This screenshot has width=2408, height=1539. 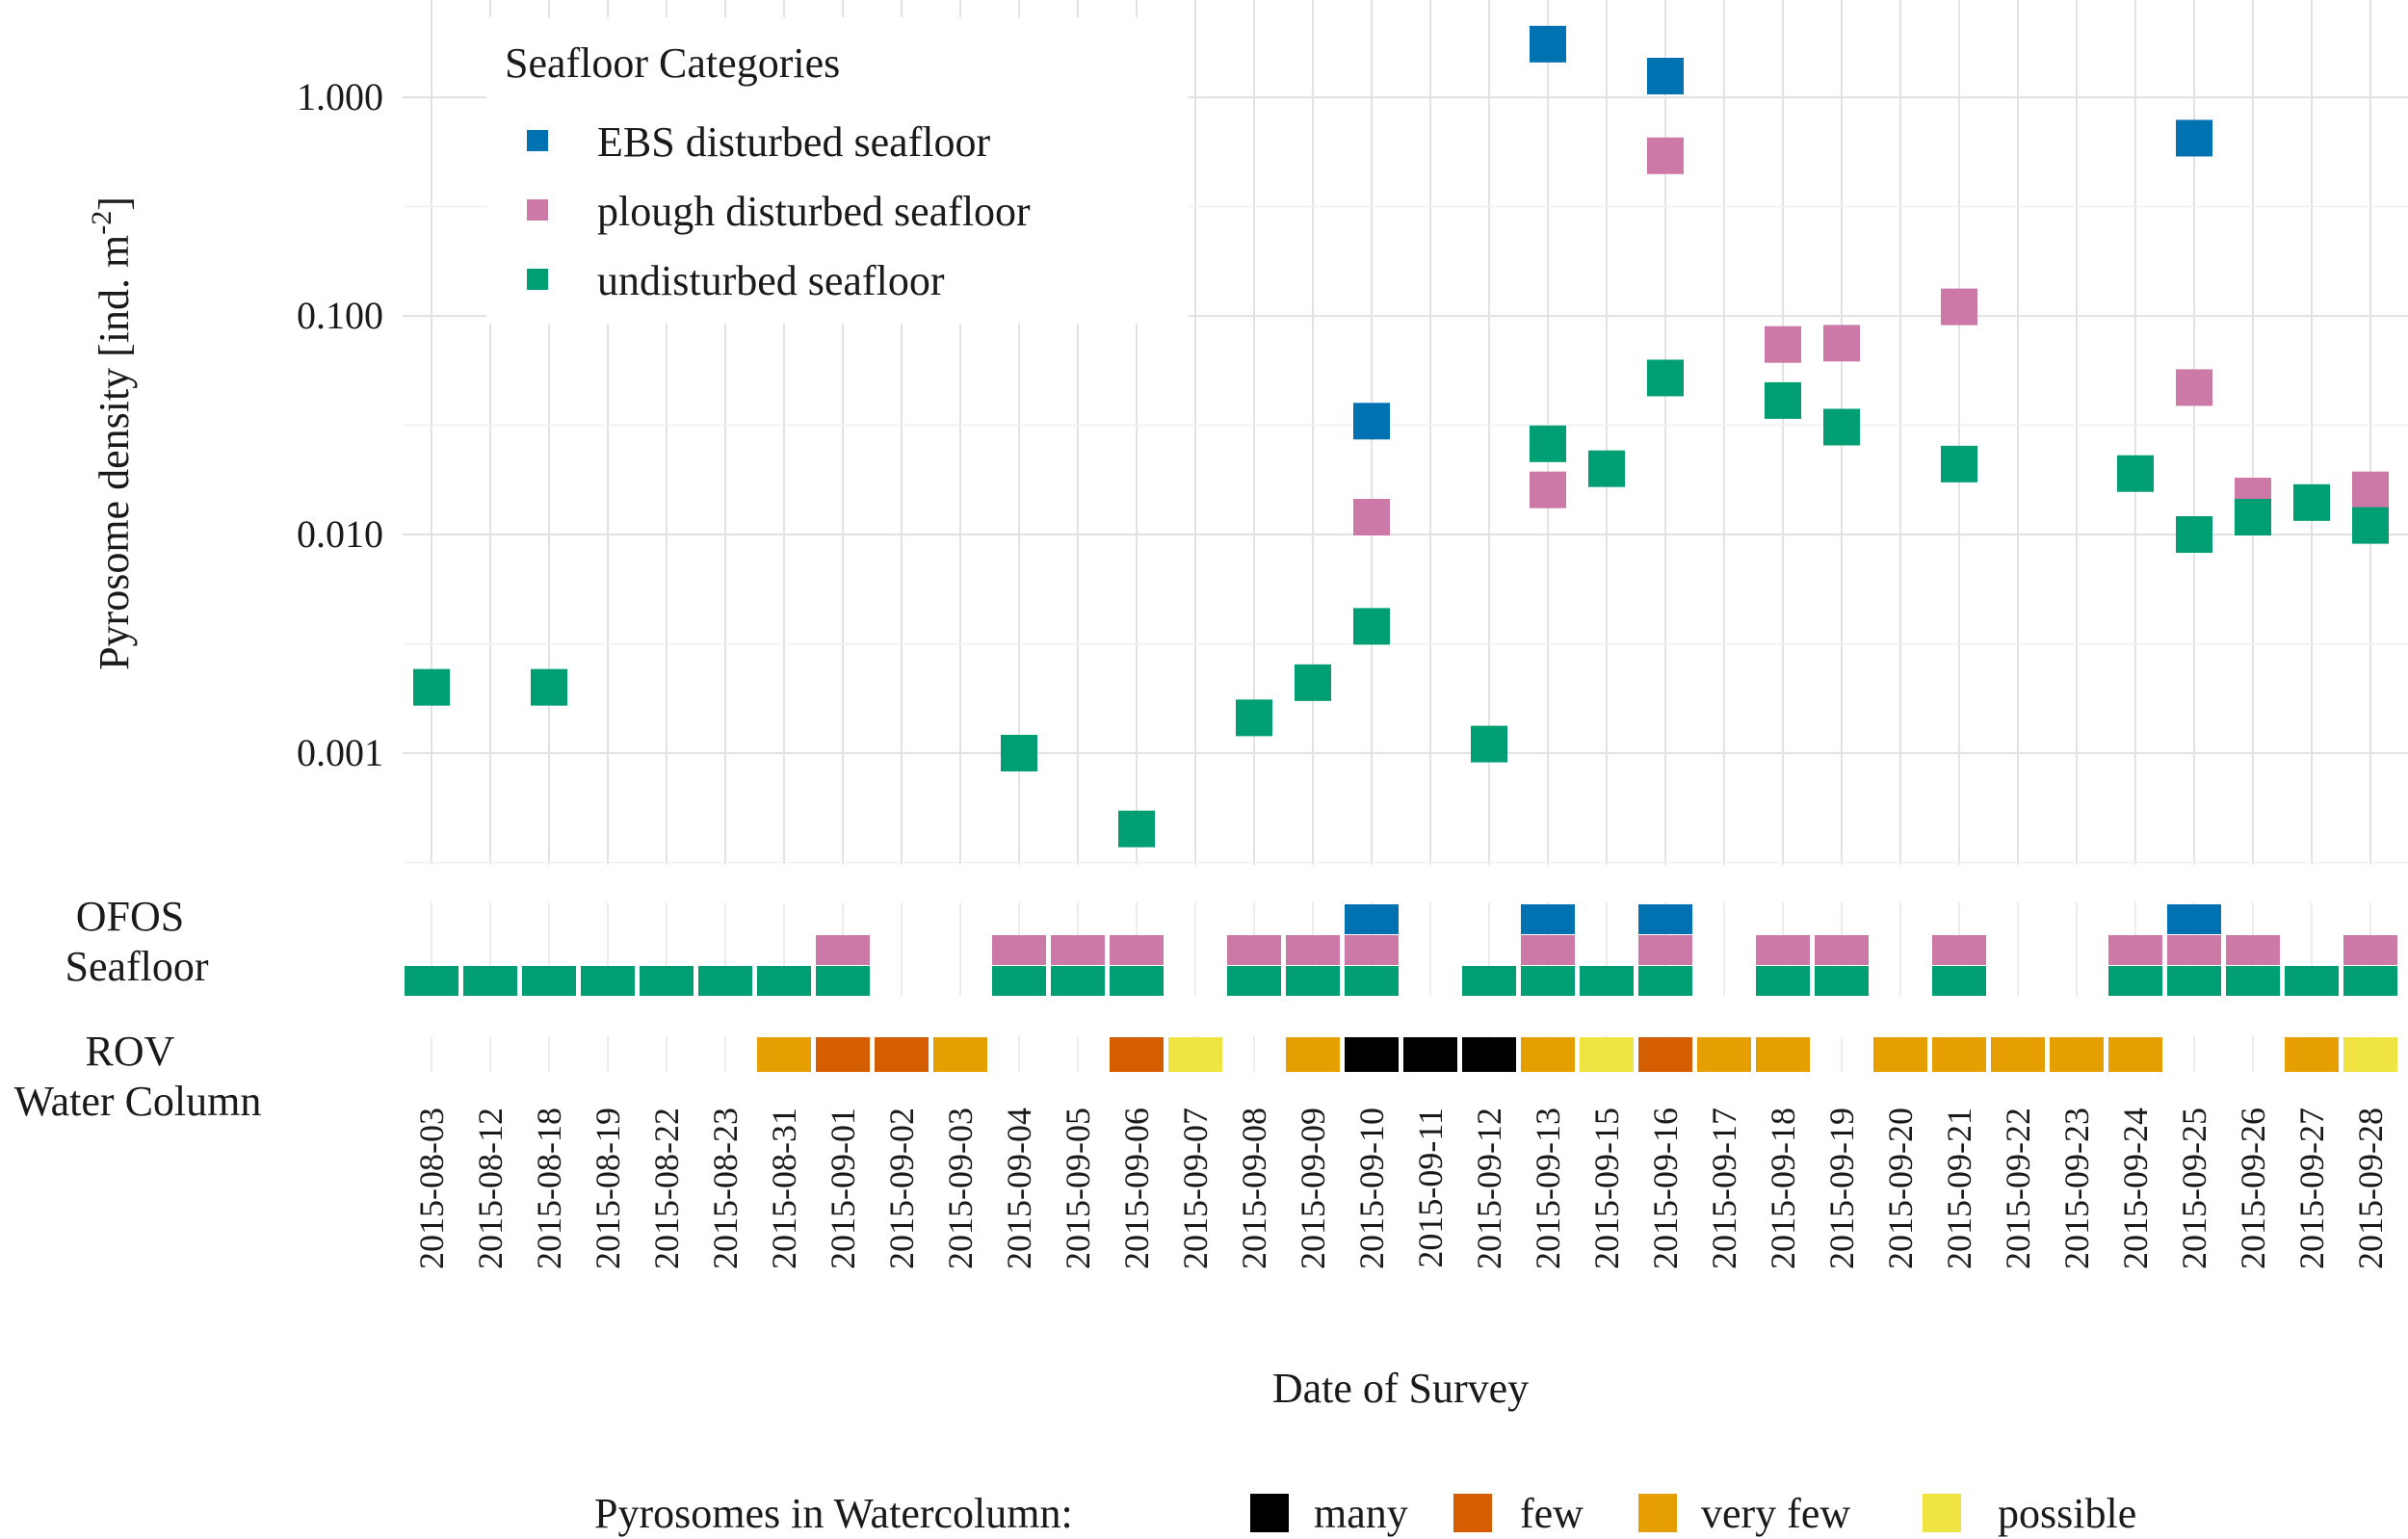 I want to click on rov-cell-2015-09-18-very-few, so click(x=1783, y=1055).